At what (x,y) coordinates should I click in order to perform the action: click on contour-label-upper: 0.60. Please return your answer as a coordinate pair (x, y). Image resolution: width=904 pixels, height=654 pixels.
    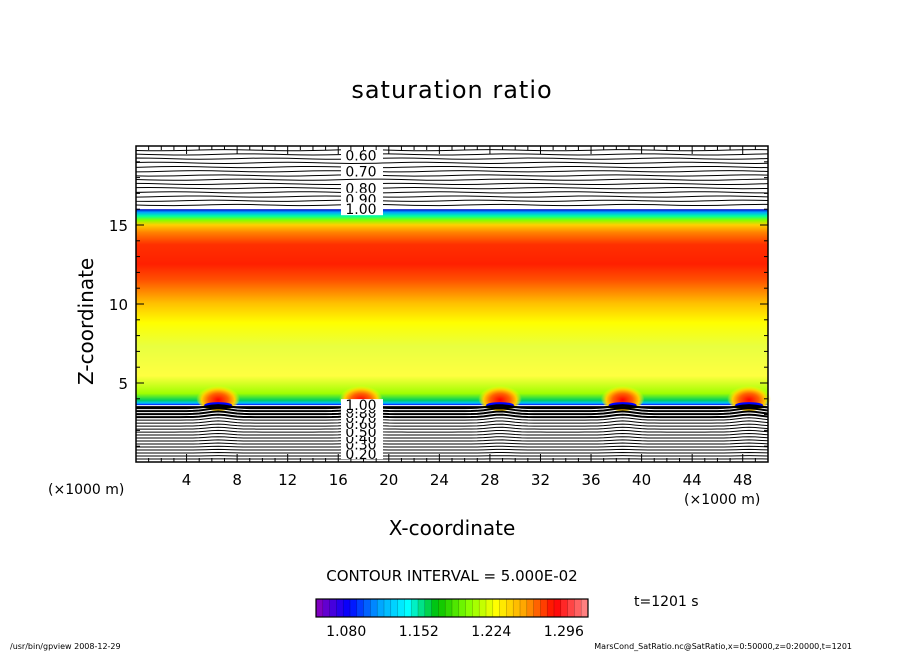
    Looking at the image, I should click on (360, 156).